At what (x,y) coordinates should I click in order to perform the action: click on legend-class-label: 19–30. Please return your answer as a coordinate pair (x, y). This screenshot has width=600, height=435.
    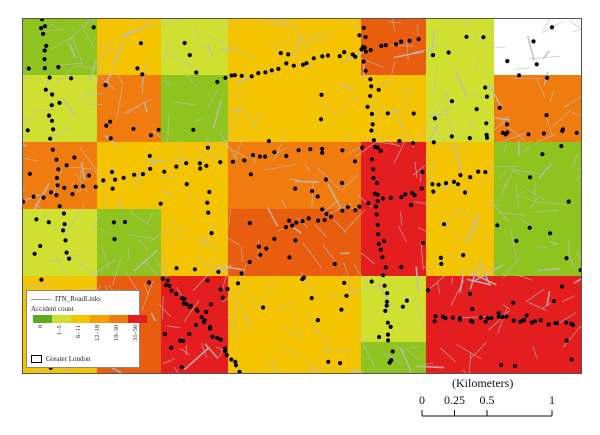
    Looking at the image, I should click on (116, 333).